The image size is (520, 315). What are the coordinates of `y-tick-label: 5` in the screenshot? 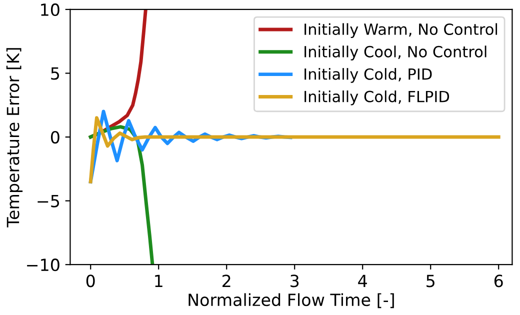 It's located at (55, 73).